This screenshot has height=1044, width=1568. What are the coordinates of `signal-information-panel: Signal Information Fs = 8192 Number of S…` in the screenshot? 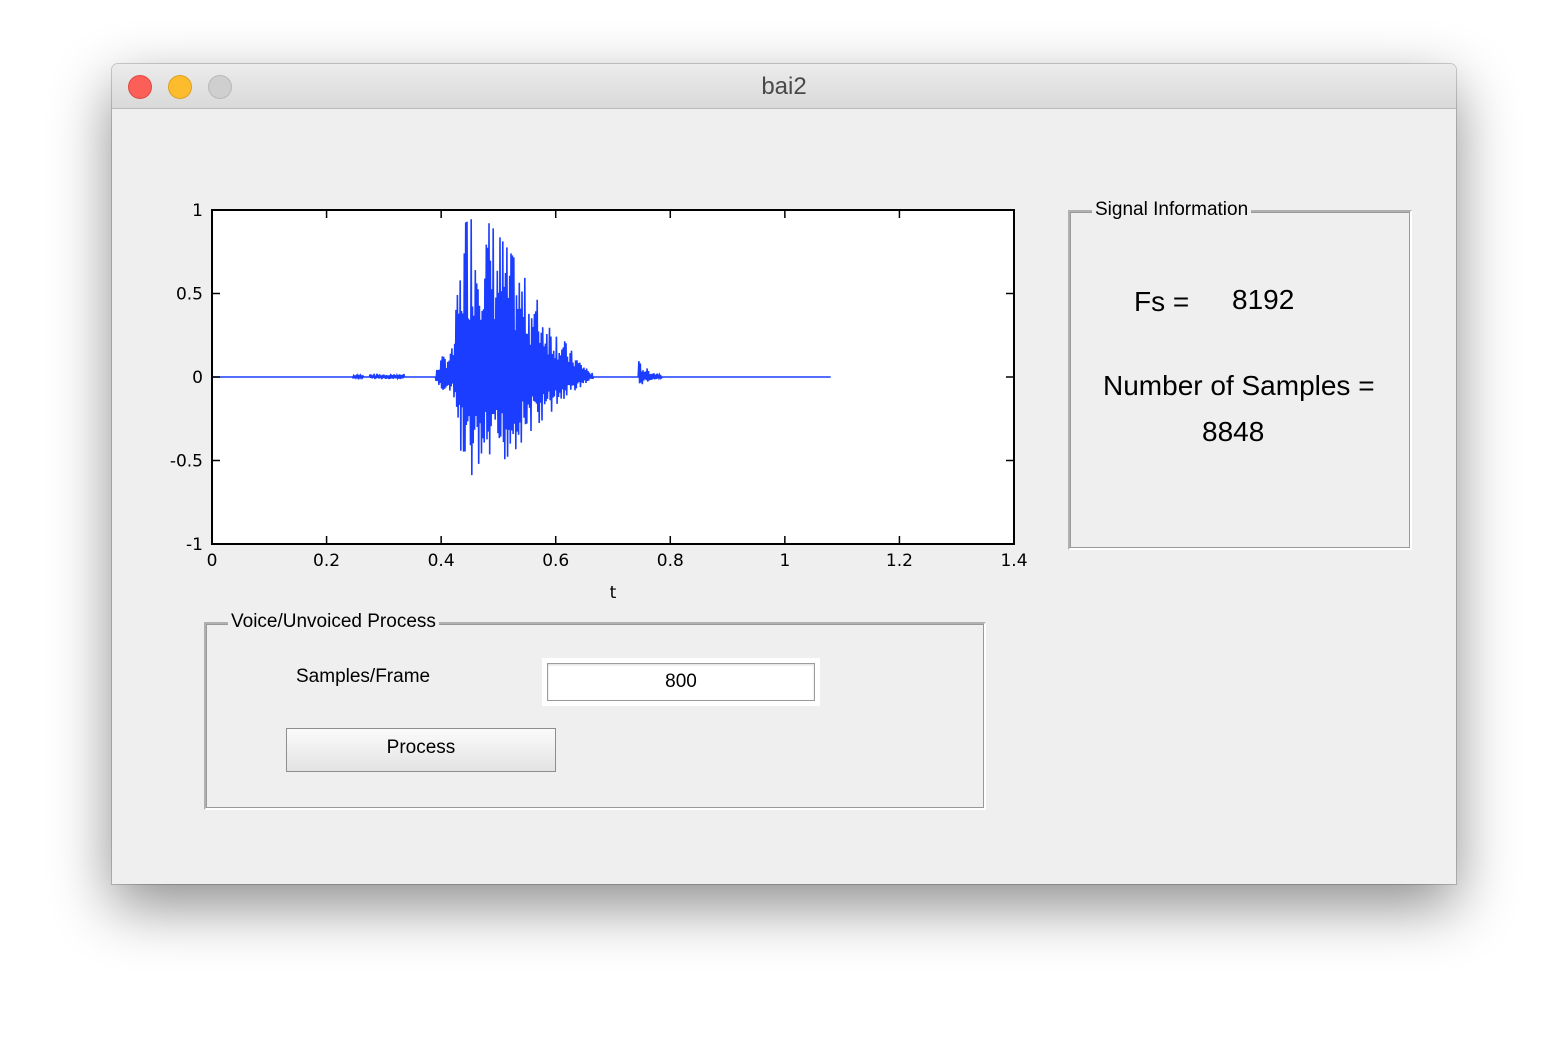 It's located at (1240, 374).